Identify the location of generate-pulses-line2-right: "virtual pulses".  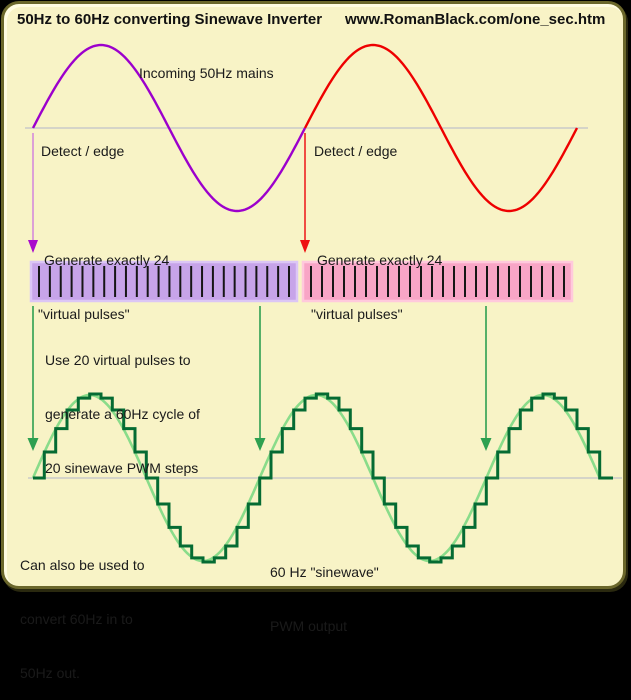
(357, 314).